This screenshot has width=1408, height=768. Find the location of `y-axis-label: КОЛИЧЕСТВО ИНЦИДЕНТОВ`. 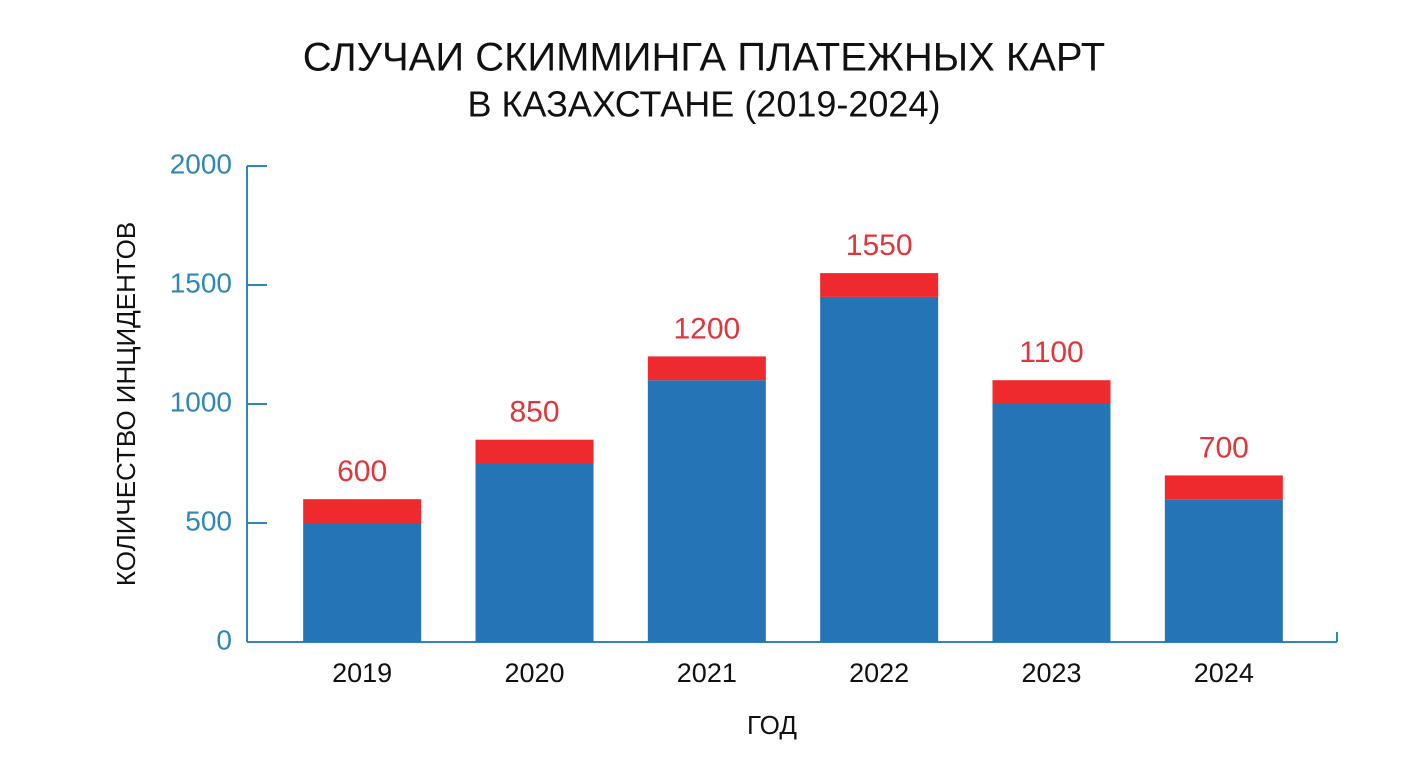

y-axis-label: КОЛИЧЕСТВО ИНЦИДЕНТОВ is located at coordinates (126, 404).